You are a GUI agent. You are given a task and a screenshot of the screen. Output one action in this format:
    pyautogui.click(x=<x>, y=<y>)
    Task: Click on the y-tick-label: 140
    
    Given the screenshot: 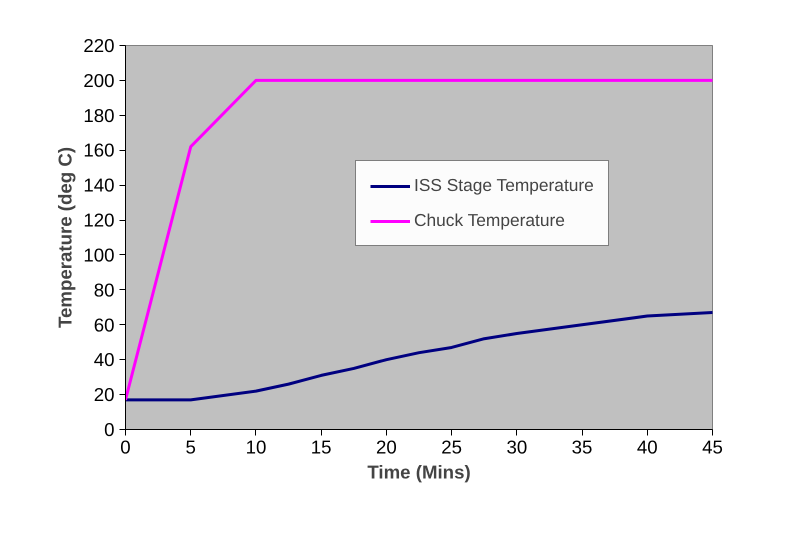 What is the action you would take?
    pyautogui.click(x=99, y=185)
    